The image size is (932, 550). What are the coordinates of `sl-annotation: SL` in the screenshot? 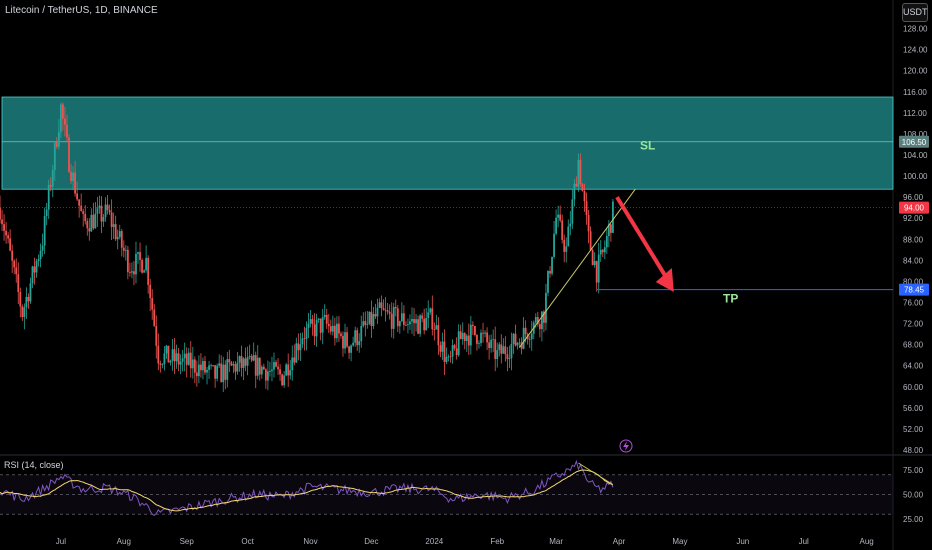 It's located at (647, 146).